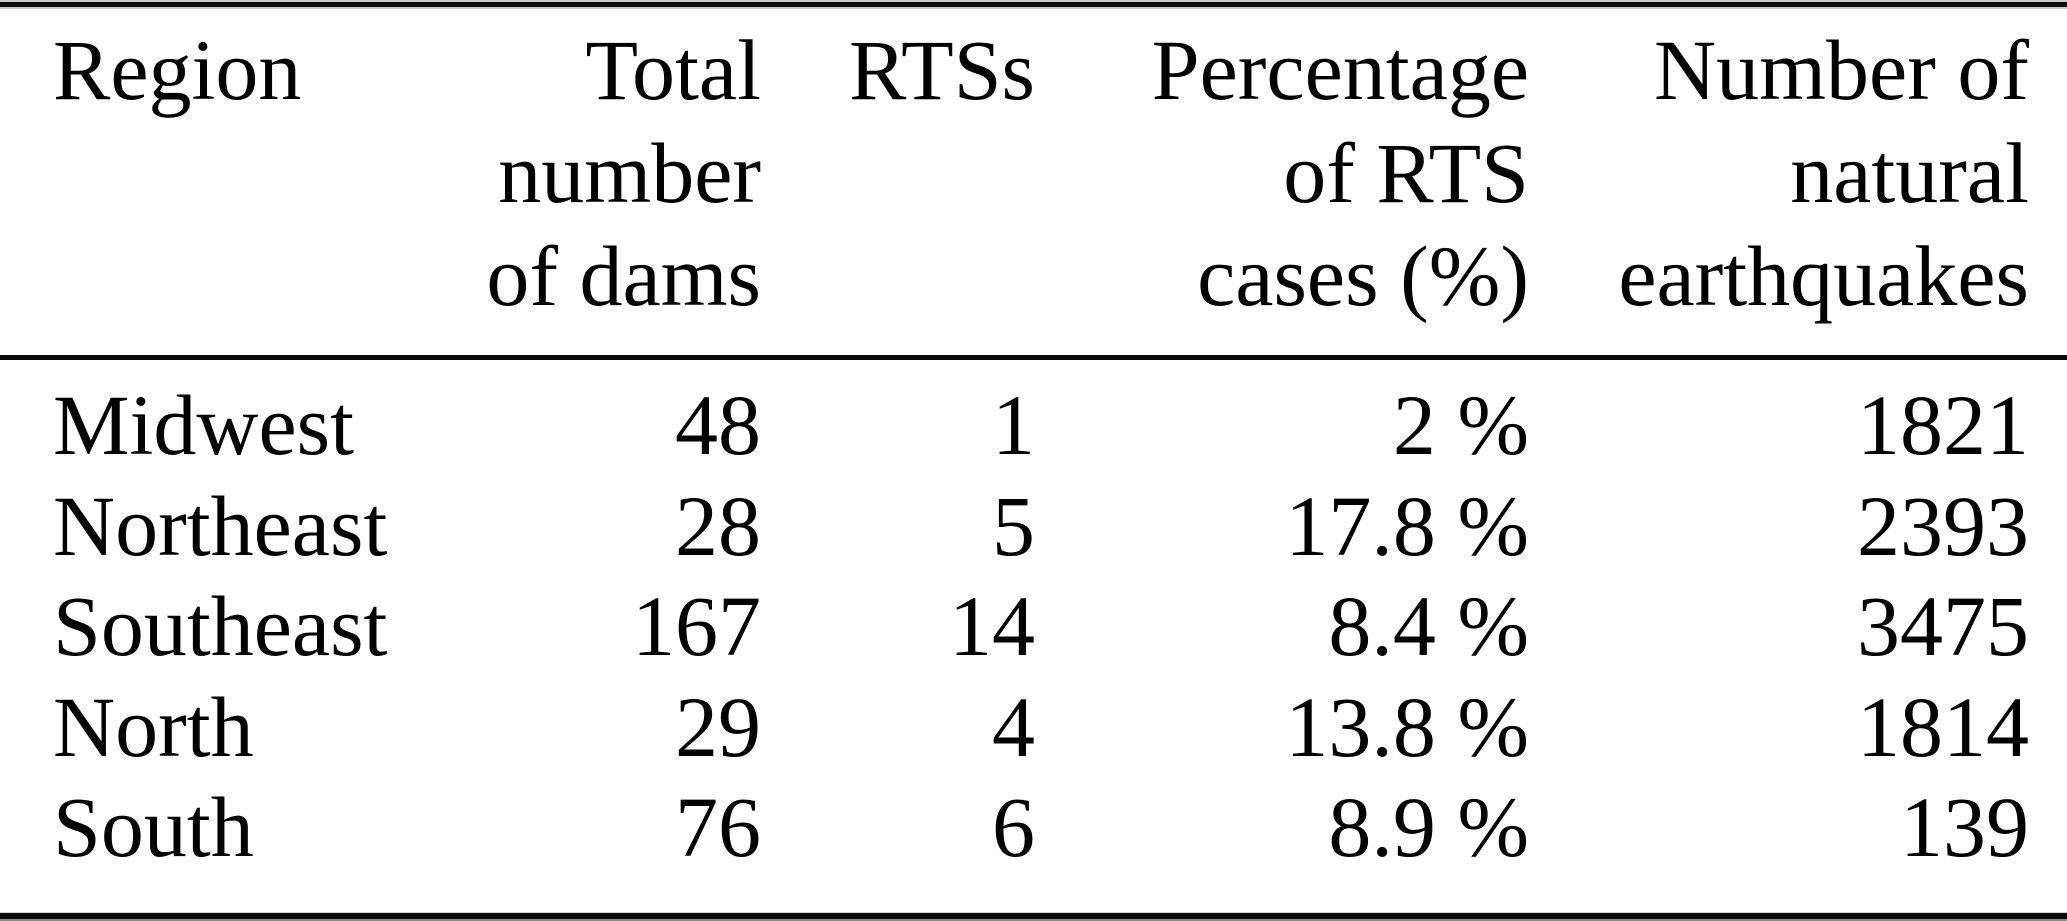  I want to click on cell-rtss: 14, so click(992, 626).